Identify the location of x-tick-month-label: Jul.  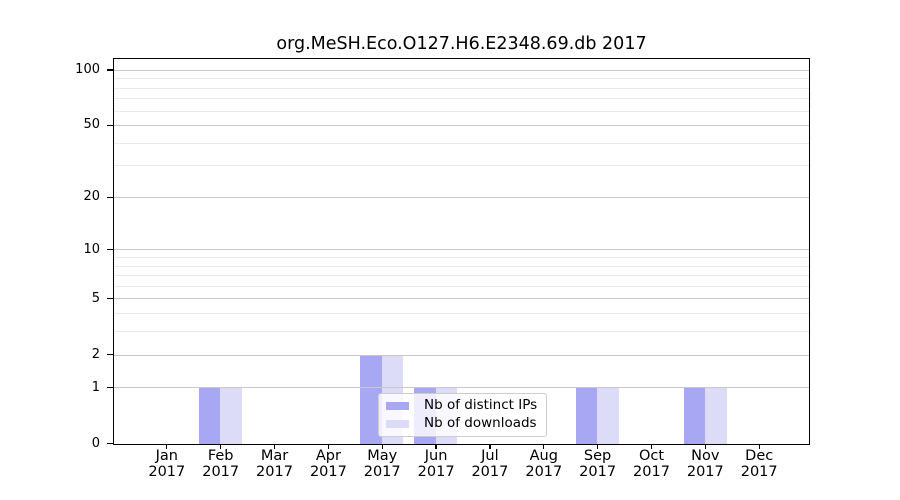
(490, 456).